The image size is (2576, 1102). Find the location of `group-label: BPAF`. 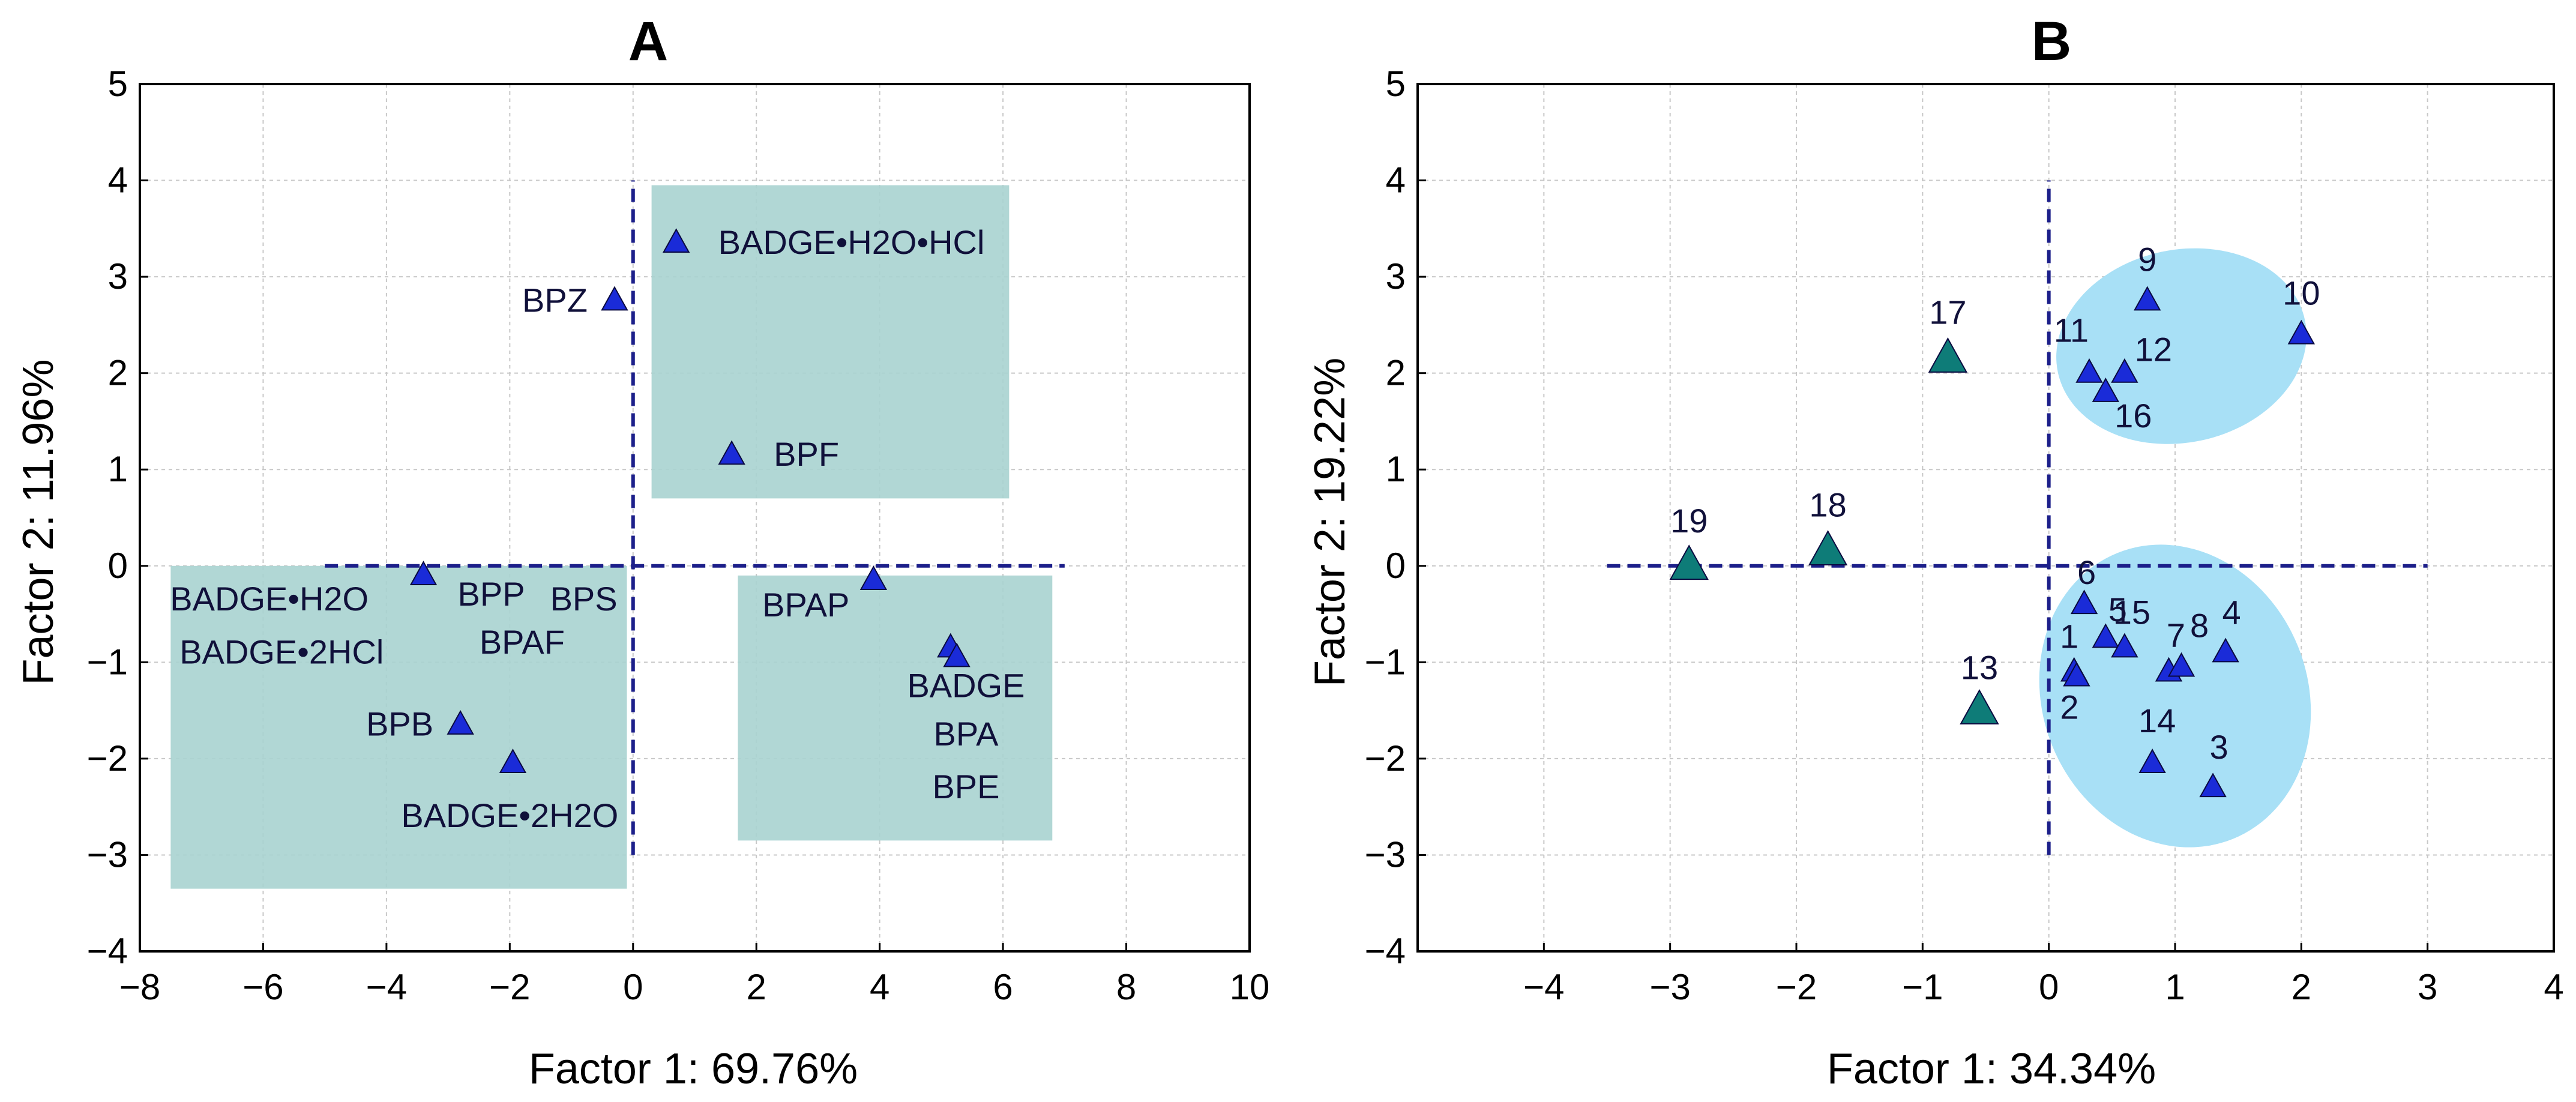

group-label: BPAF is located at coordinates (522, 642).